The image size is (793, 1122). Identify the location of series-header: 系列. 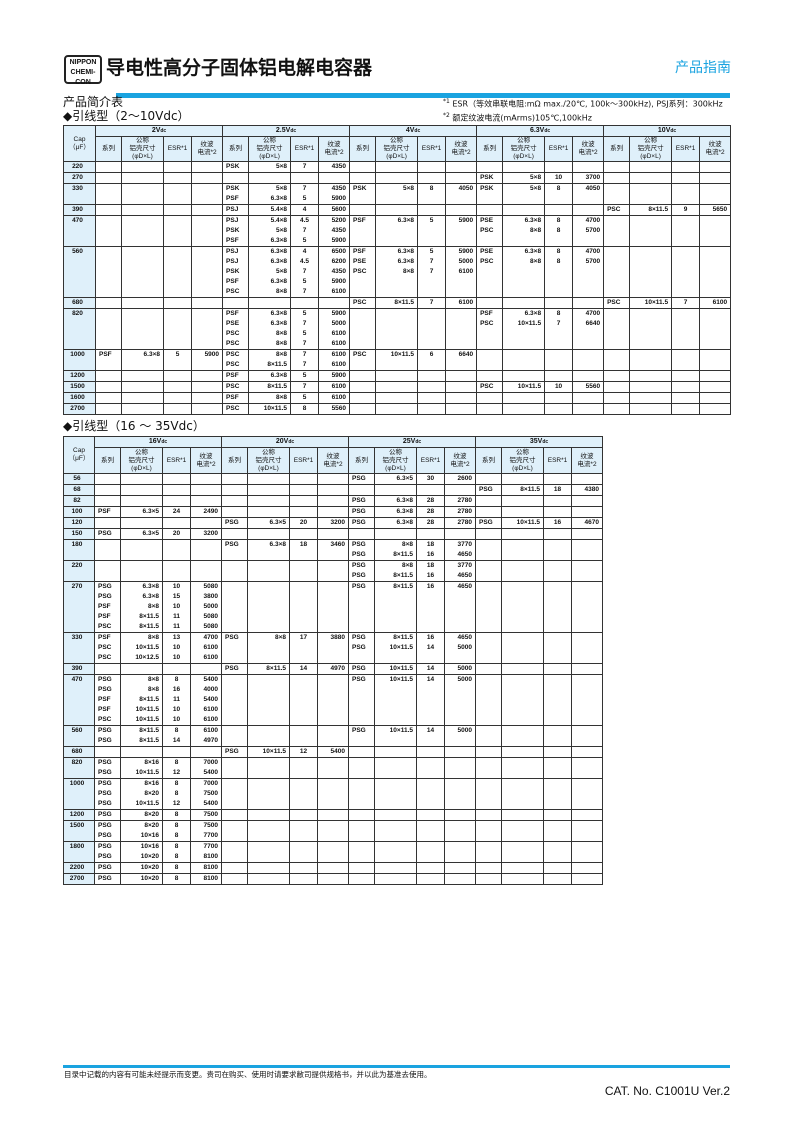
(108, 149).